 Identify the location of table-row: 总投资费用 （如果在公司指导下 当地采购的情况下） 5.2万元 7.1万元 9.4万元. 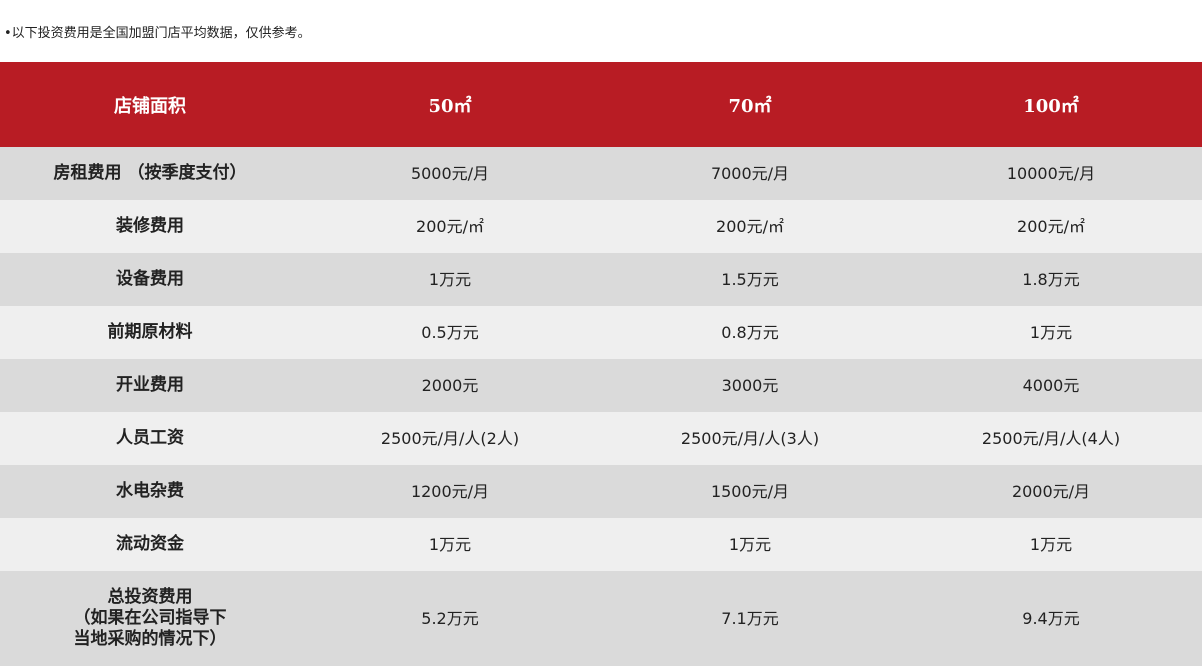
(601, 618).